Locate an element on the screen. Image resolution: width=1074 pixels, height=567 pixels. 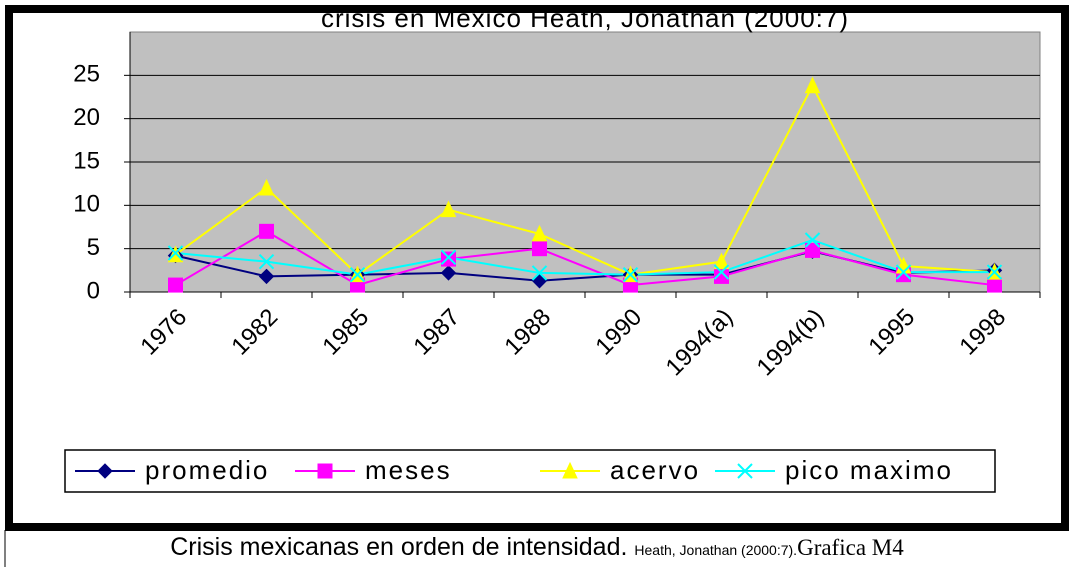
y-tick-label: 15 is located at coordinates (86, 160).